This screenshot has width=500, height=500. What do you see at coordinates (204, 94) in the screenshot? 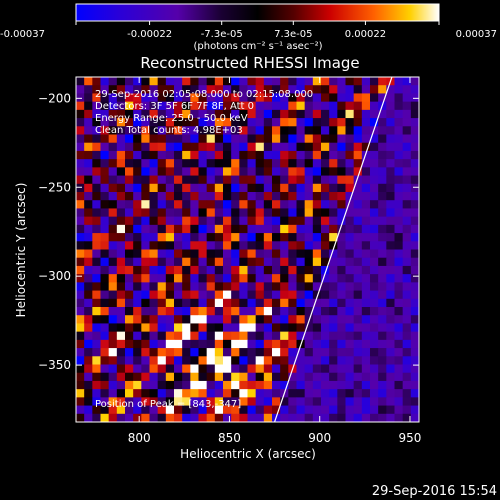
I see `annotation-line: 29-Sep-2016 02:05:08.000 to 02:15:08.000` at bounding box center [204, 94].